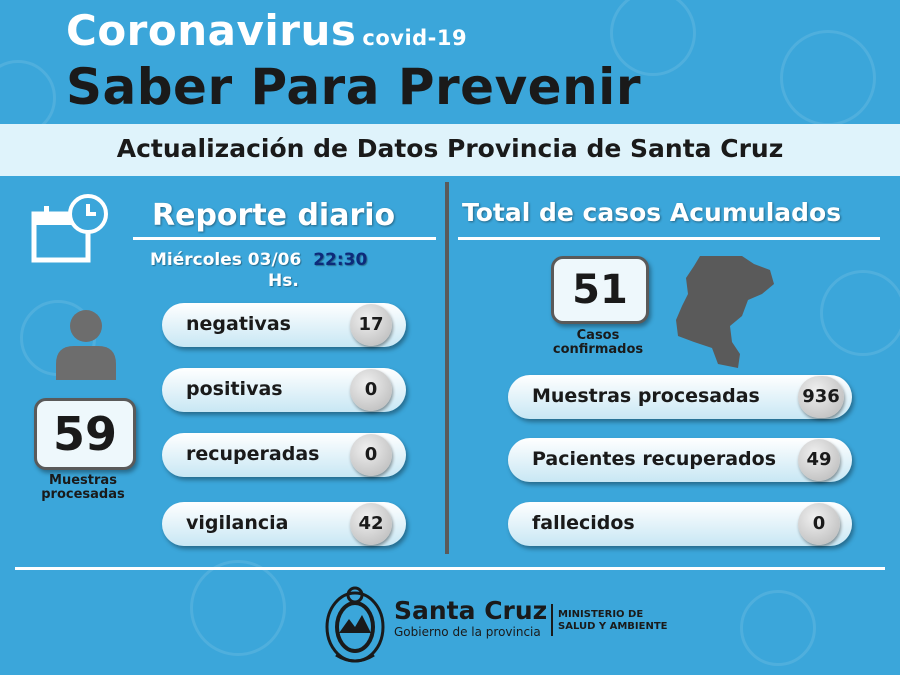 Image resolution: width=900 pixels, height=675 pixels. What do you see at coordinates (552, 620) in the screenshot?
I see `footer-separator` at bounding box center [552, 620].